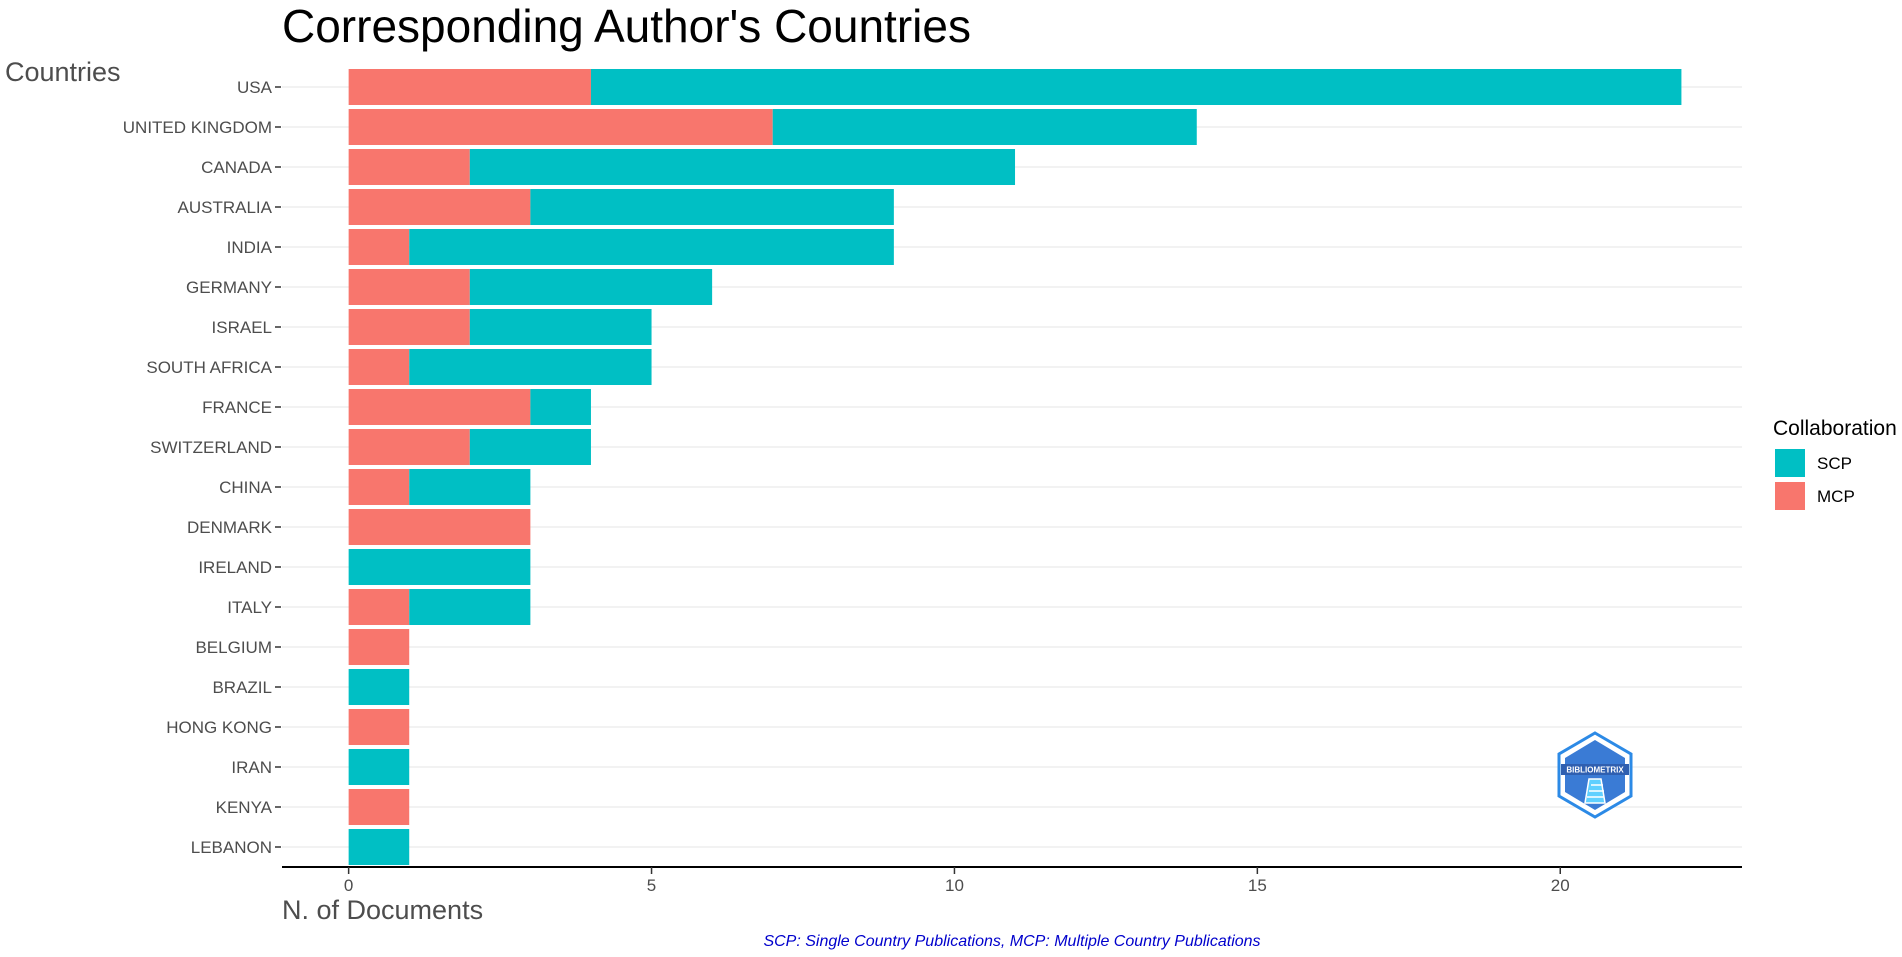  What do you see at coordinates (237, 407) in the screenshot?
I see `y-tick-label: FRANCE` at bounding box center [237, 407].